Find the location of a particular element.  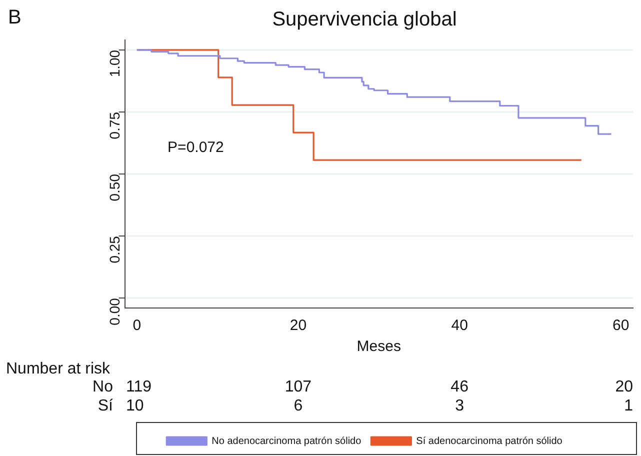

x-tick-label: 20 is located at coordinates (298, 325).